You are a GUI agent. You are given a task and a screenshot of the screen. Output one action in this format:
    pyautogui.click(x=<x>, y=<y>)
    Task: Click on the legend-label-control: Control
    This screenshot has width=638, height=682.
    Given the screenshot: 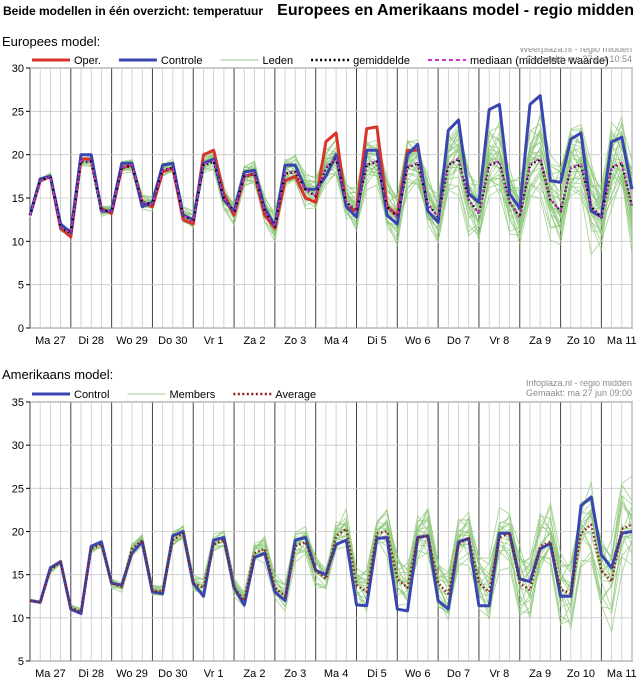 What is the action you would take?
    pyautogui.click(x=91, y=395)
    